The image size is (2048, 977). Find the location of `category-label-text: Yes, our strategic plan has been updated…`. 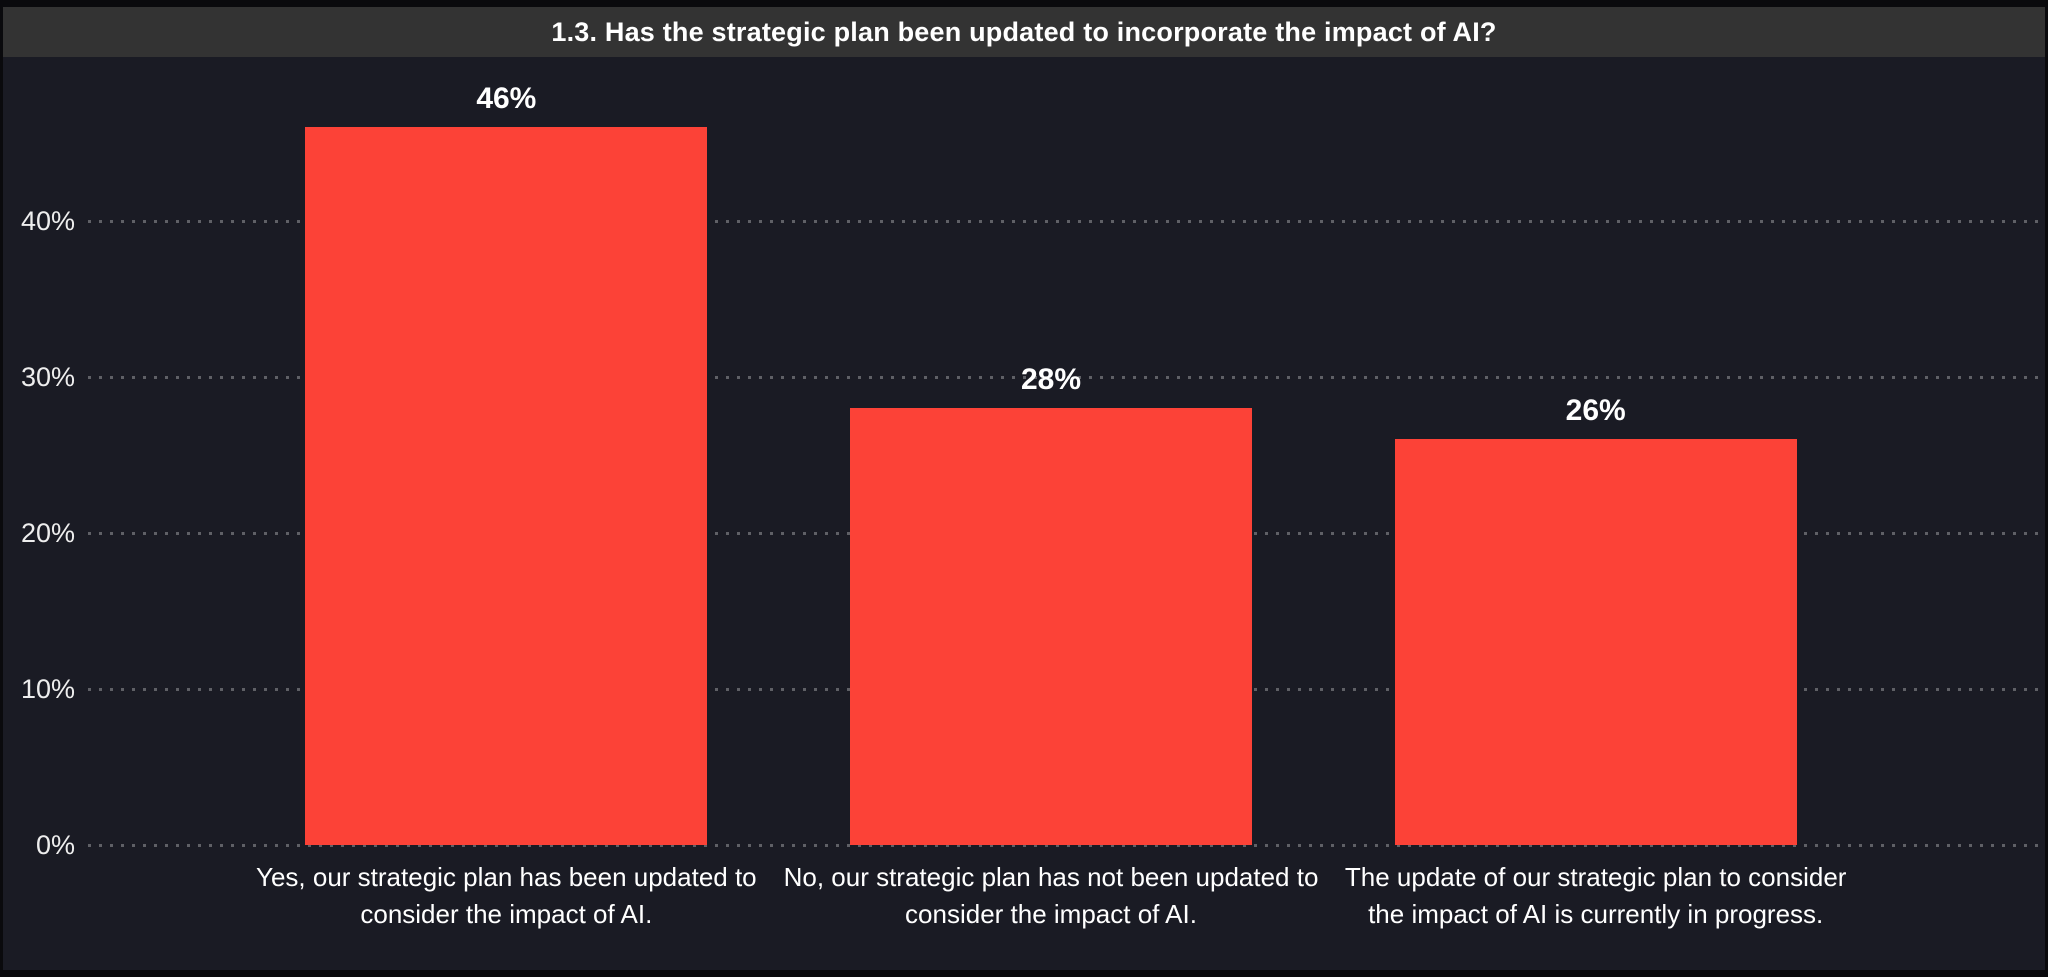

category-label-text: Yes, our strategic plan has been updated… is located at coordinates (506, 895).